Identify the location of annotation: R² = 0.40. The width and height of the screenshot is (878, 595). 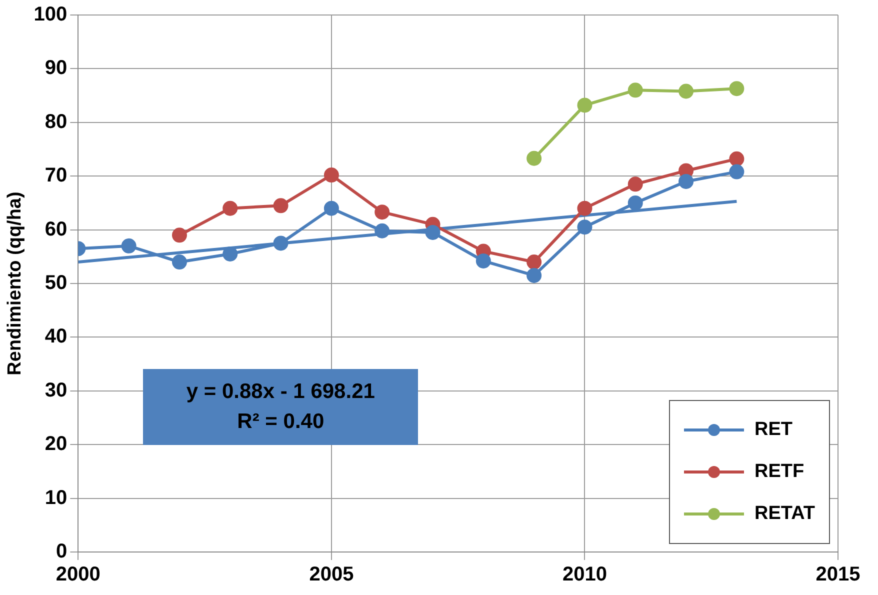
(281, 422).